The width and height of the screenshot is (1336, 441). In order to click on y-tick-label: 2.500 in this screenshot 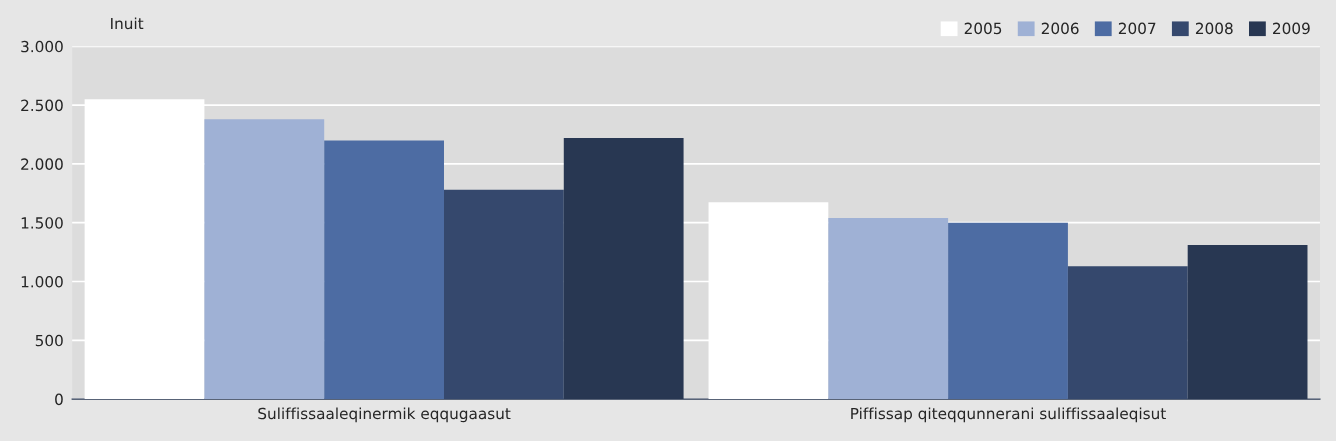, I will do `click(42, 105)`.